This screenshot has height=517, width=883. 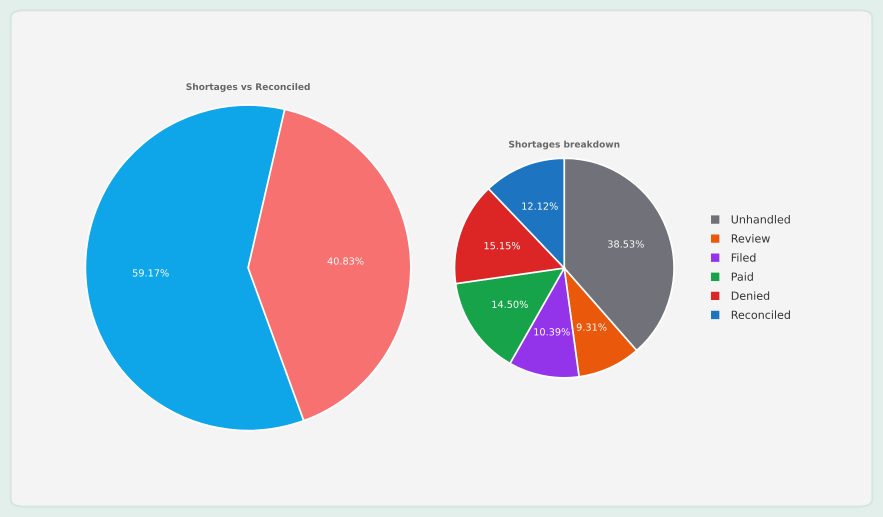 I want to click on data-label: 15.15%, so click(x=502, y=246).